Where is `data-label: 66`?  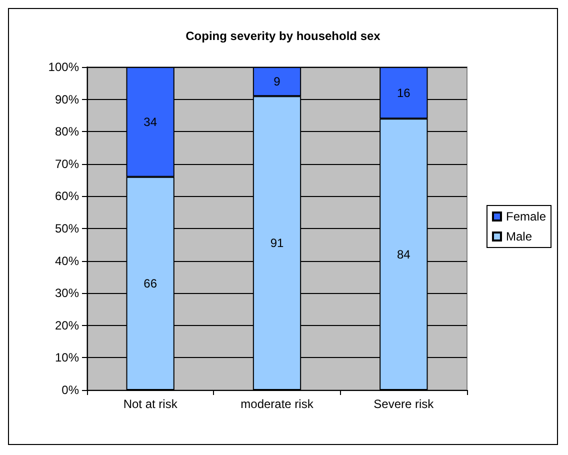 data-label: 66 is located at coordinates (151, 283).